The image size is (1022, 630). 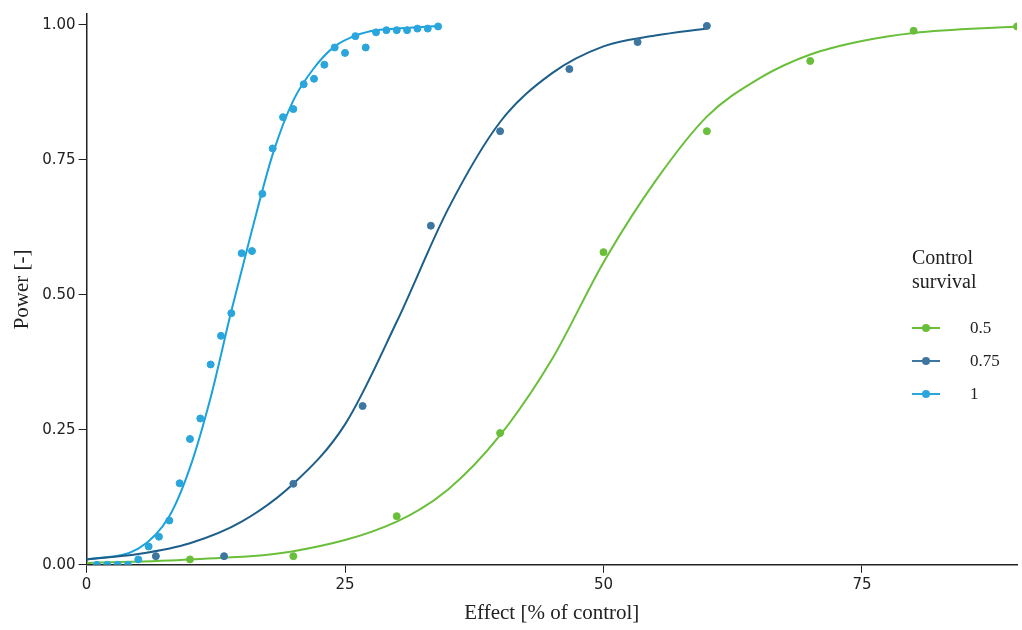 What do you see at coordinates (21, 289) in the screenshot?
I see `y-axis-title: Power [-]` at bounding box center [21, 289].